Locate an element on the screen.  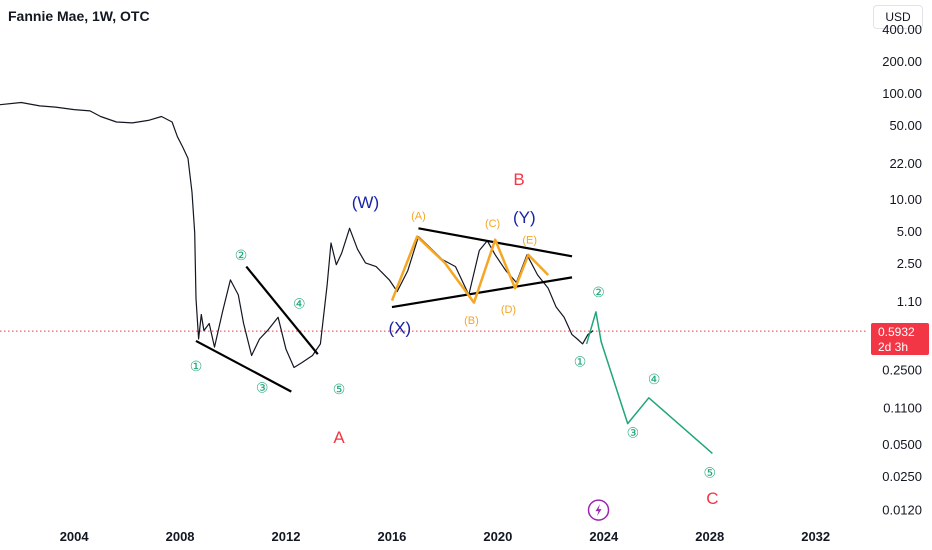
wave-label-17: ② is located at coordinates (598, 292).